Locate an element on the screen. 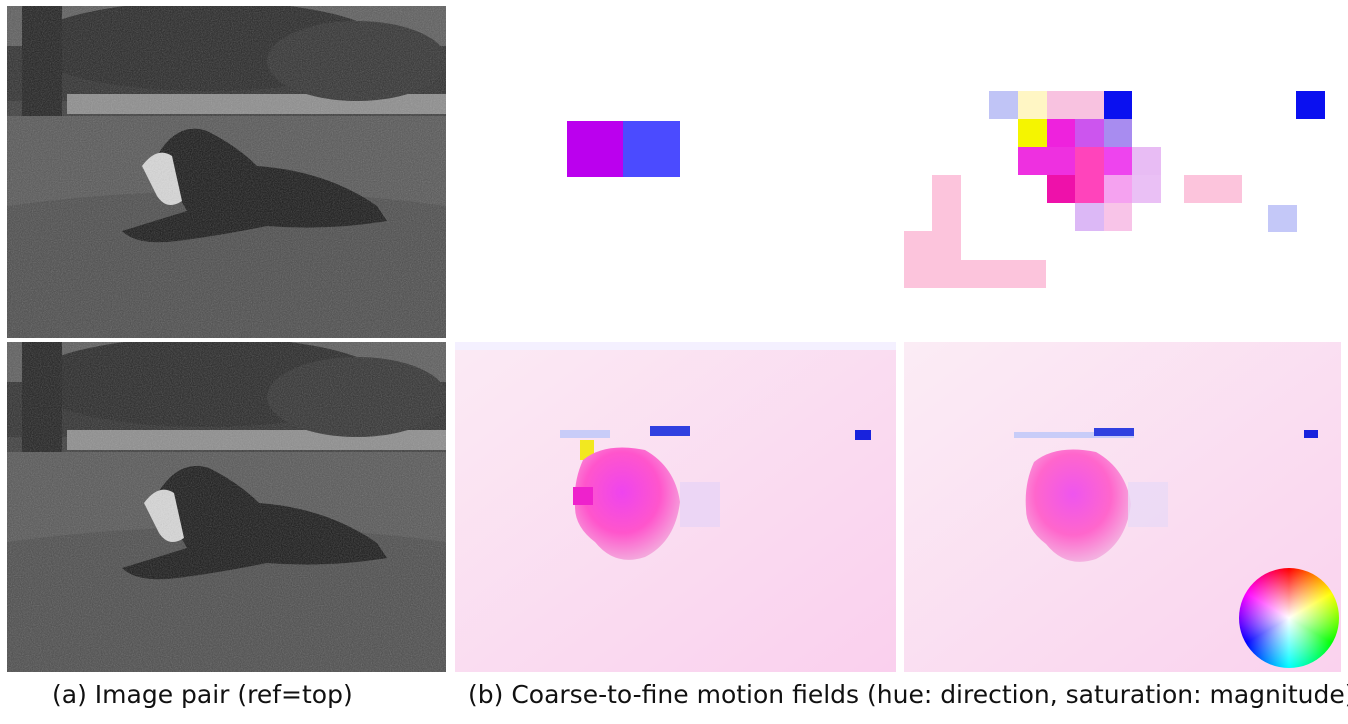 The image size is (1348, 724). caption-image-pair: (a) Image pair (ref=top) is located at coordinates (202, 694).